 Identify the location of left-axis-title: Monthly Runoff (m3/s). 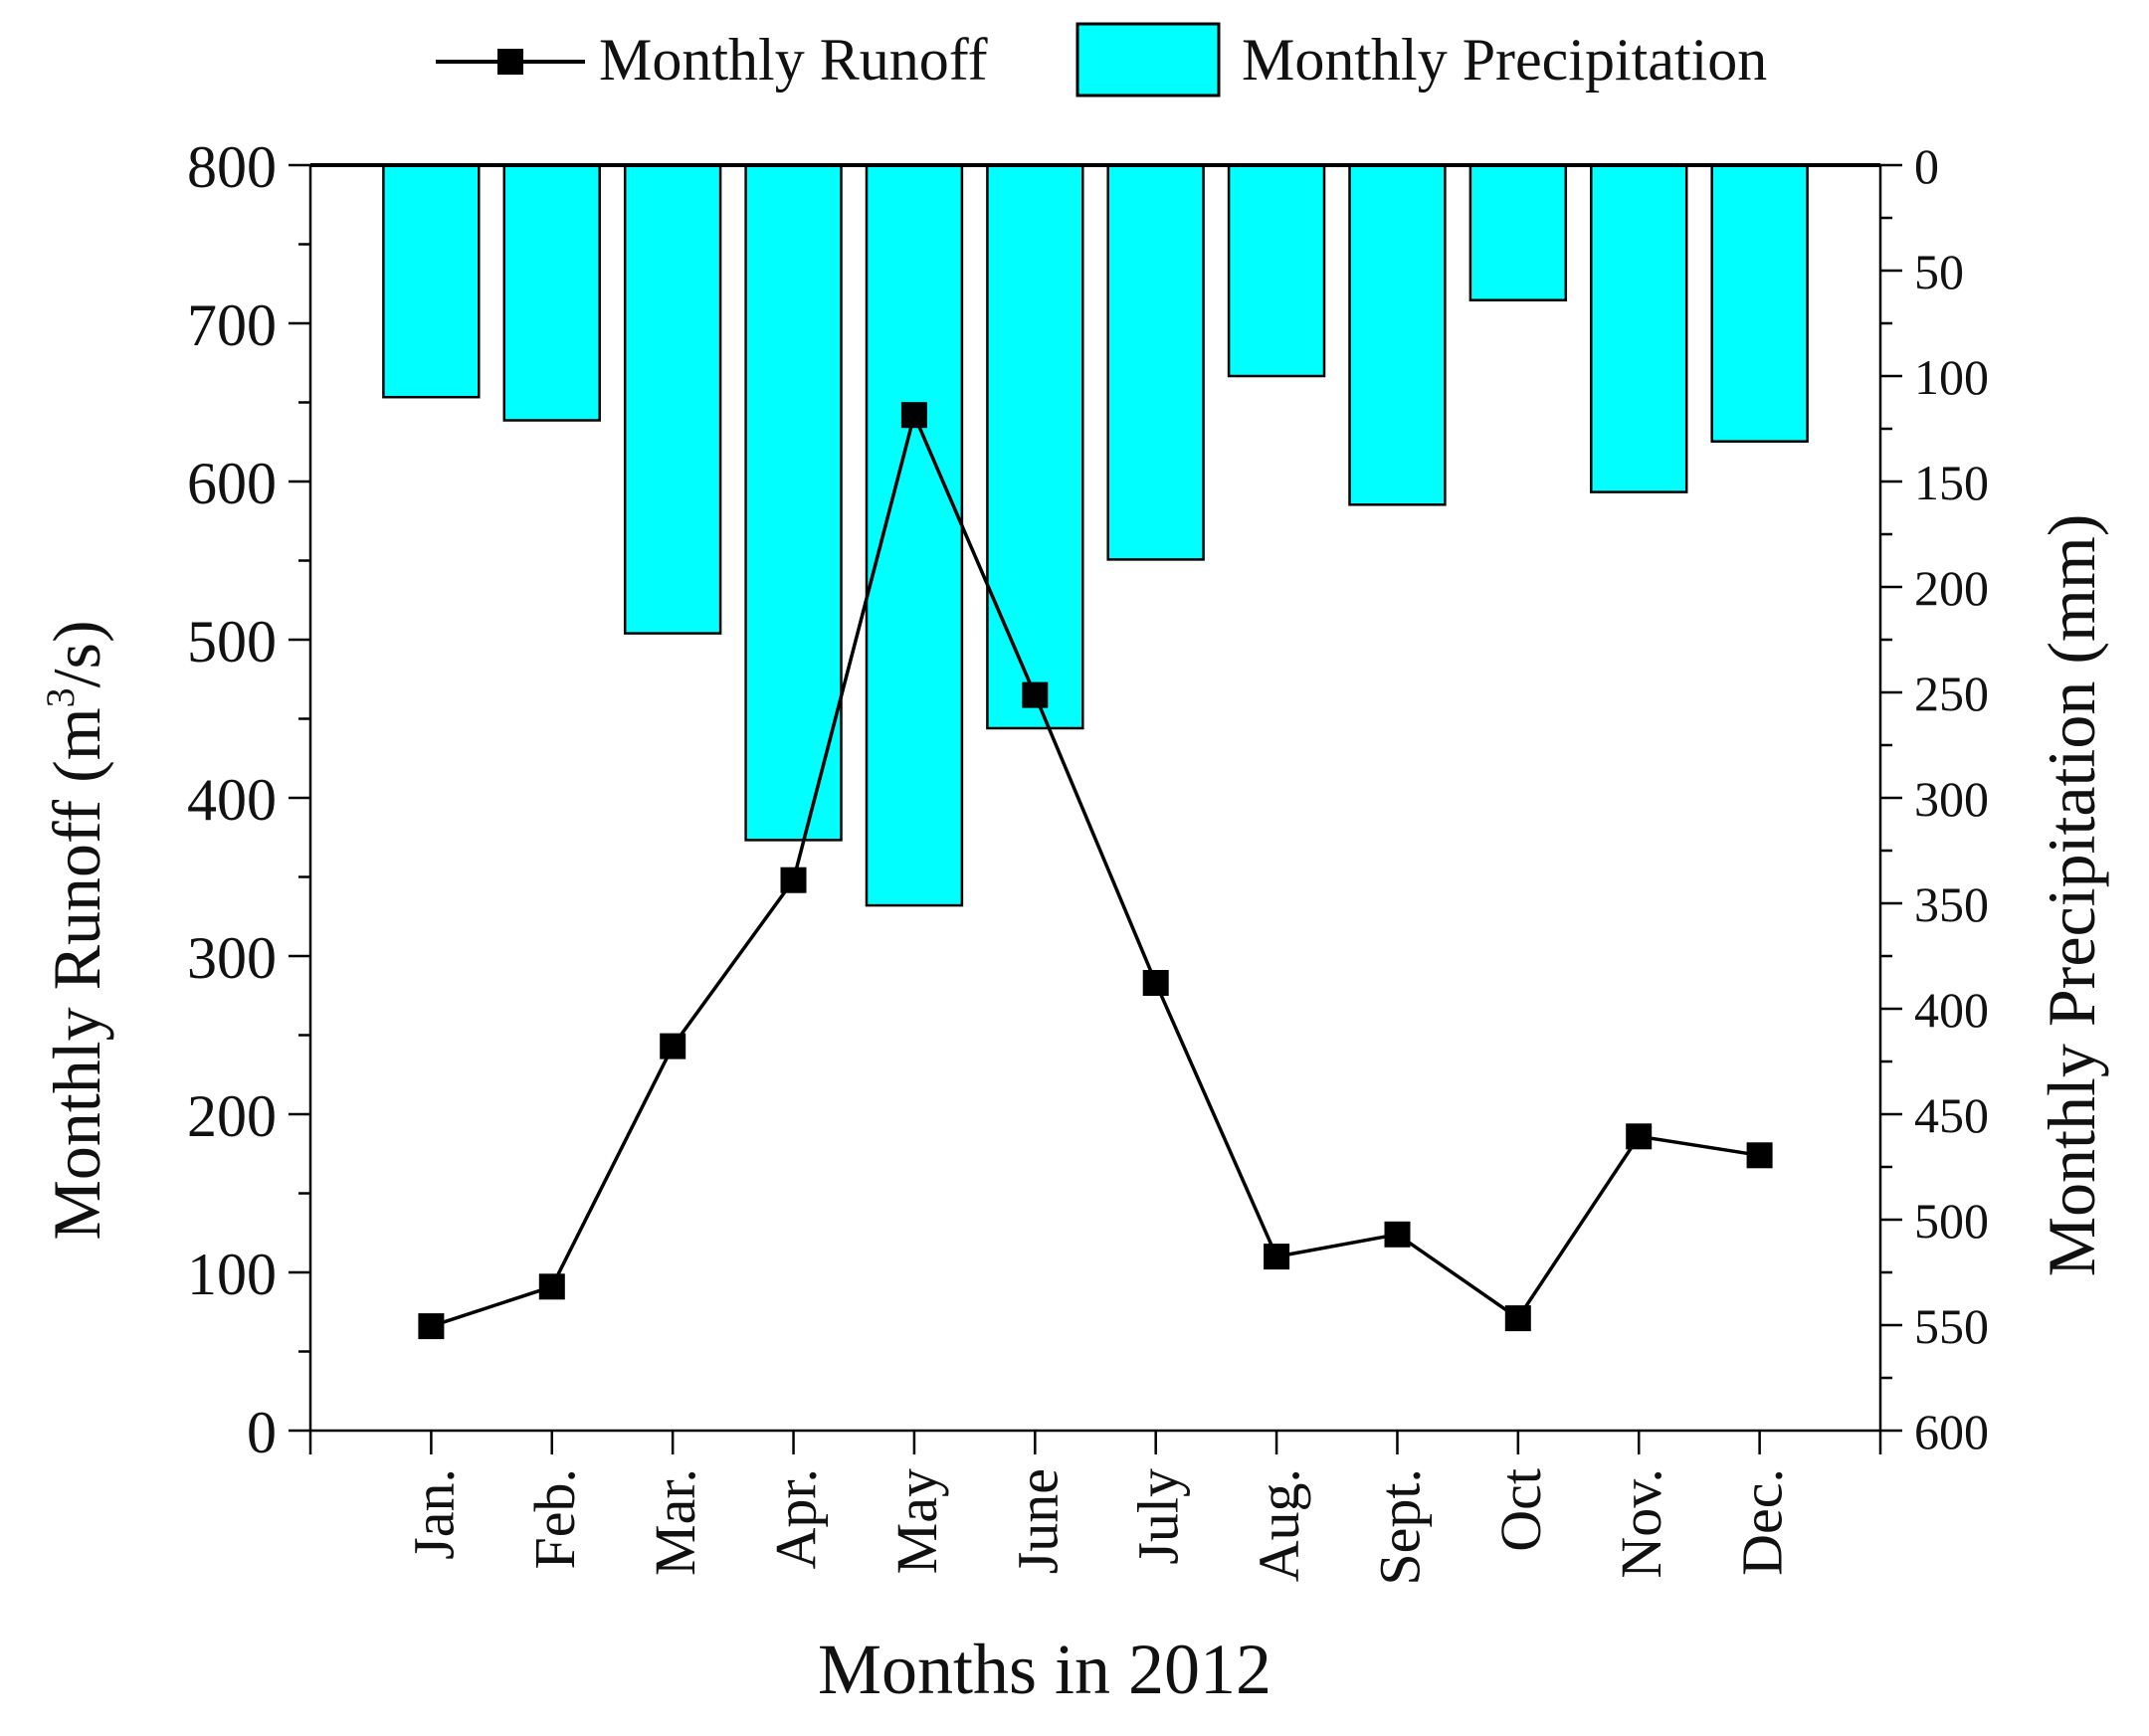
(76, 930).